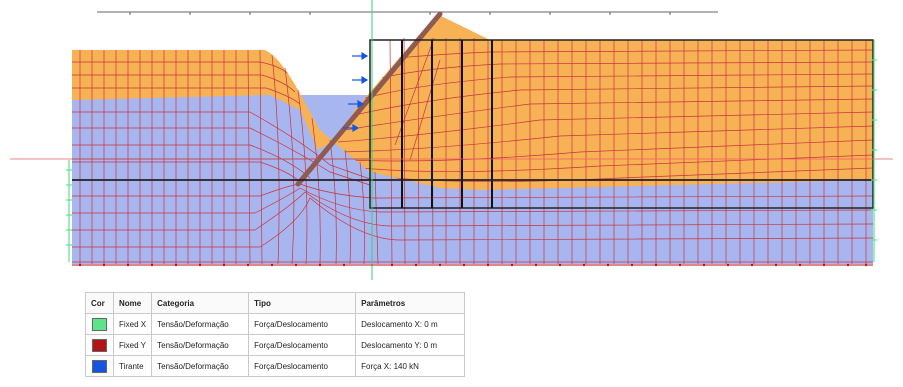 This screenshot has height=387, width=903. I want to click on header-tipo: Tipo, so click(302, 303).